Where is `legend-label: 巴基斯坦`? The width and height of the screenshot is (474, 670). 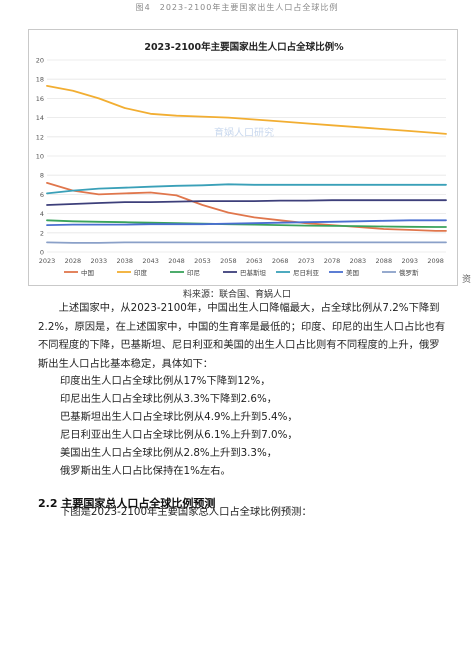
legend-label: 巴基斯坦 is located at coordinates (253, 272).